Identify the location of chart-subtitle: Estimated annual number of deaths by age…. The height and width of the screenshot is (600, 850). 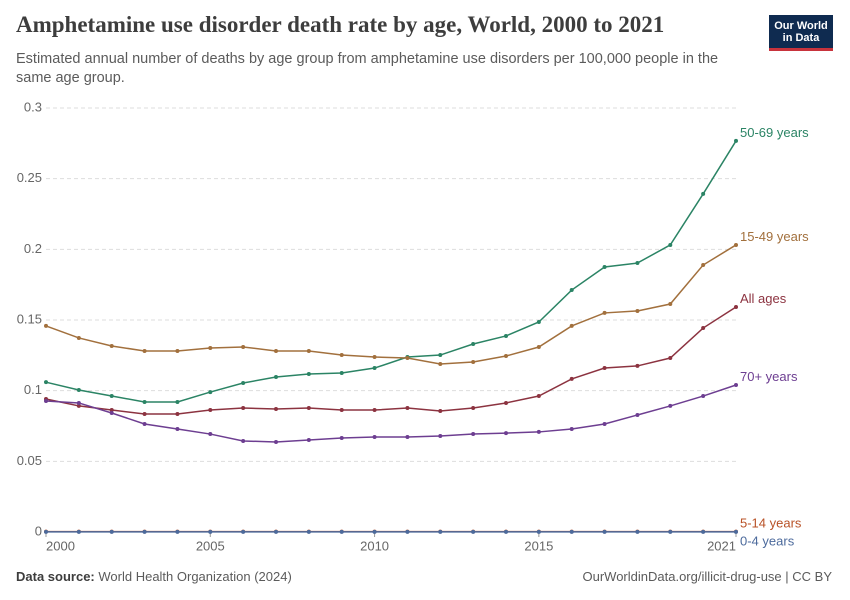
(367, 68).